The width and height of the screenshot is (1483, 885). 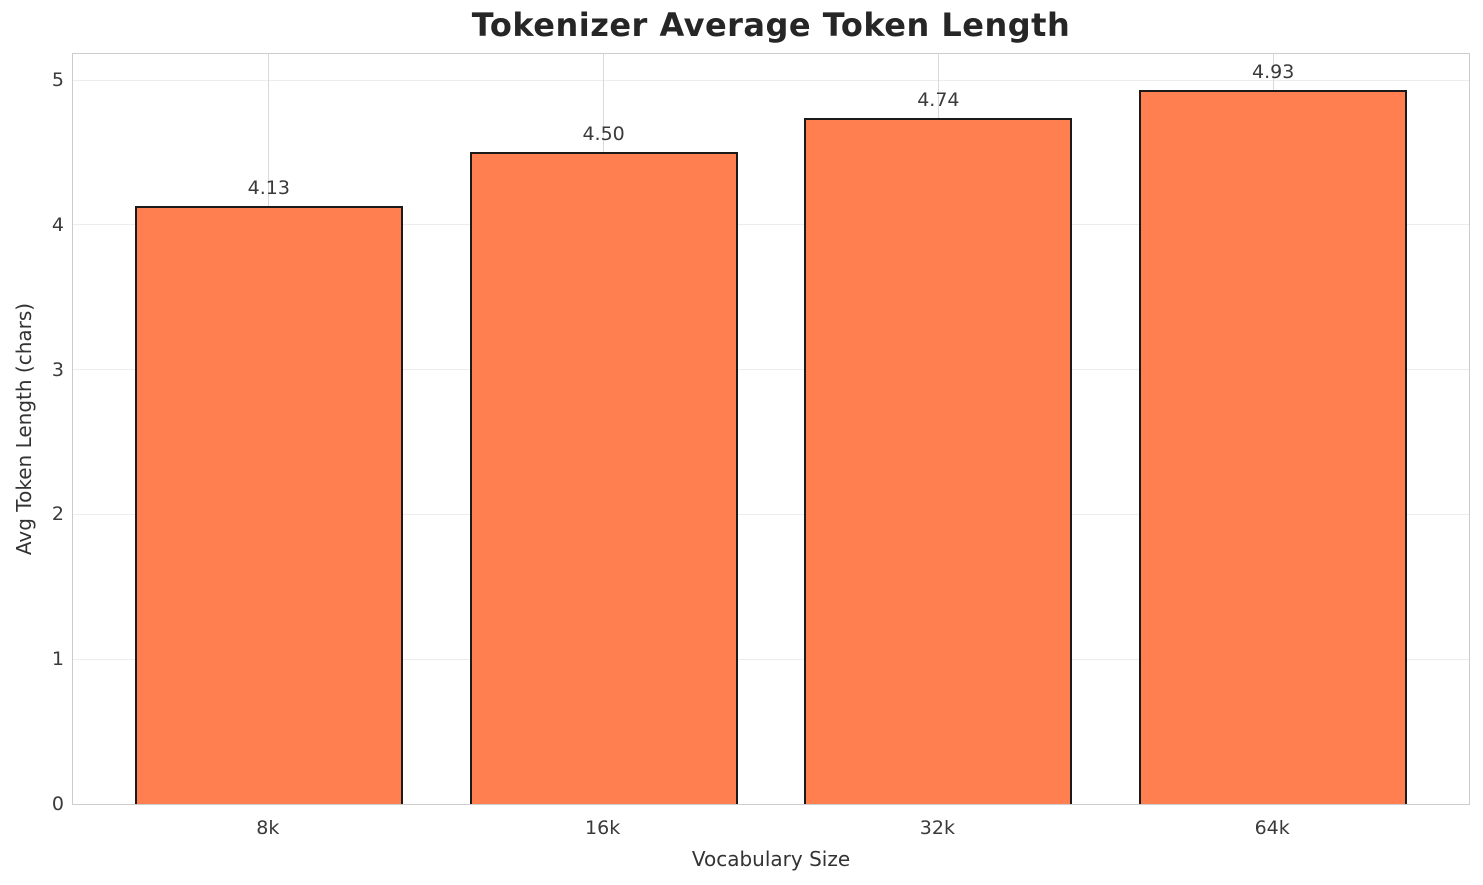 I want to click on x-tick-label: 16k, so click(x=603, y=828).